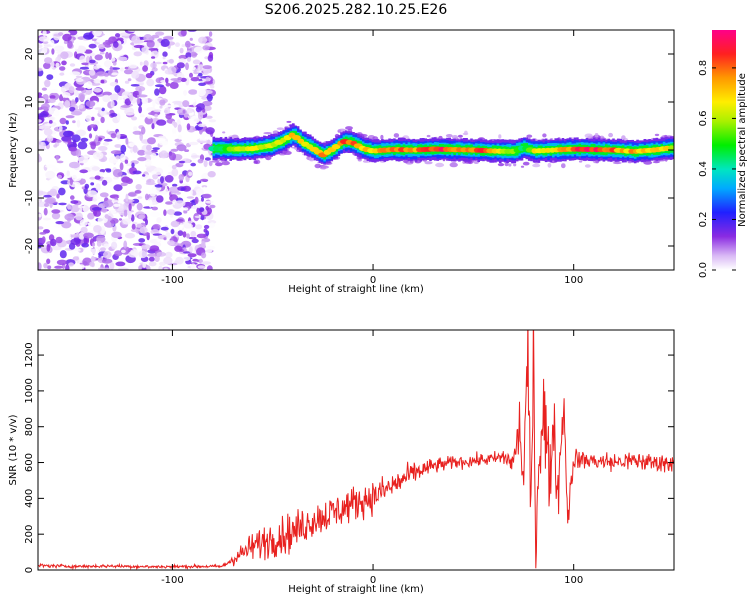 This screenshot has height=600, width=750. I want to click on noise-region, so click(127, 150).